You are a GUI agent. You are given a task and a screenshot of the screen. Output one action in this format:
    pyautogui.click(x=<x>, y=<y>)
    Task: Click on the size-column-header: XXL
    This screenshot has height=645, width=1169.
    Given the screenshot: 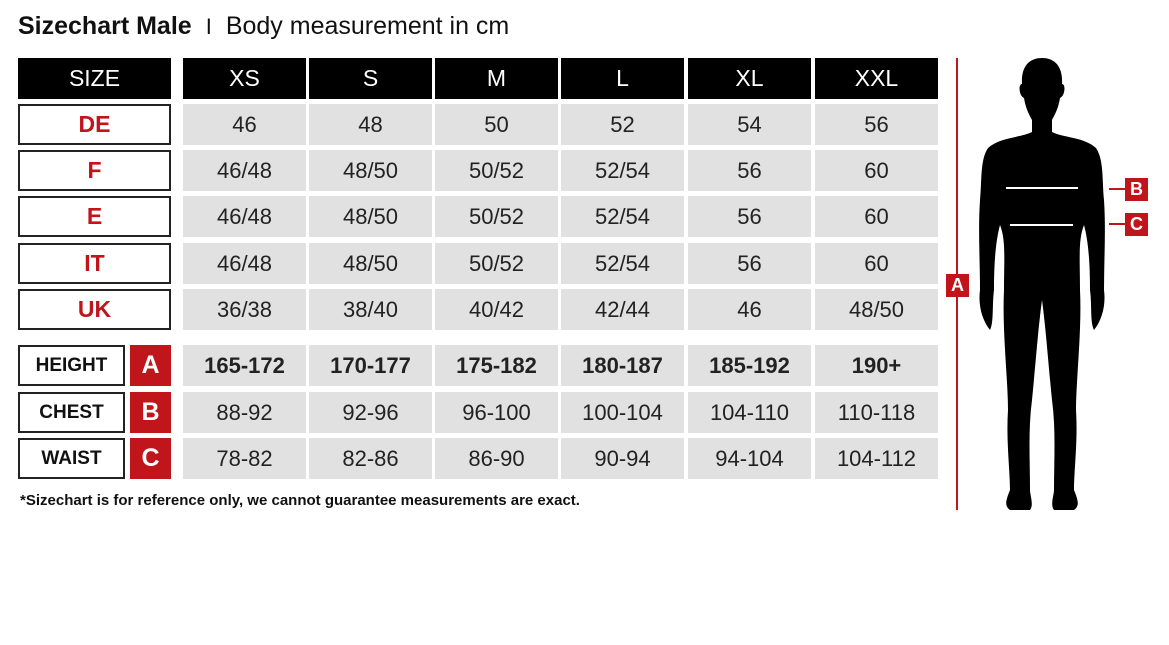 What is the action you would take?
    pyautogui.click(x=876, y=78)
    